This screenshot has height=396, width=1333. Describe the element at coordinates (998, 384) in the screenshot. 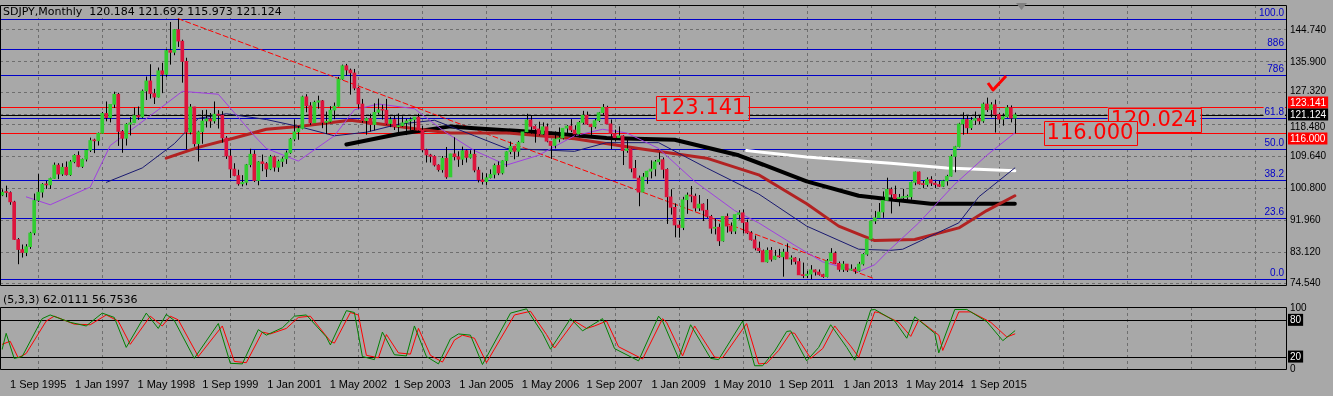

I see `x-tick-label: 1 Sep 2015` at that location.